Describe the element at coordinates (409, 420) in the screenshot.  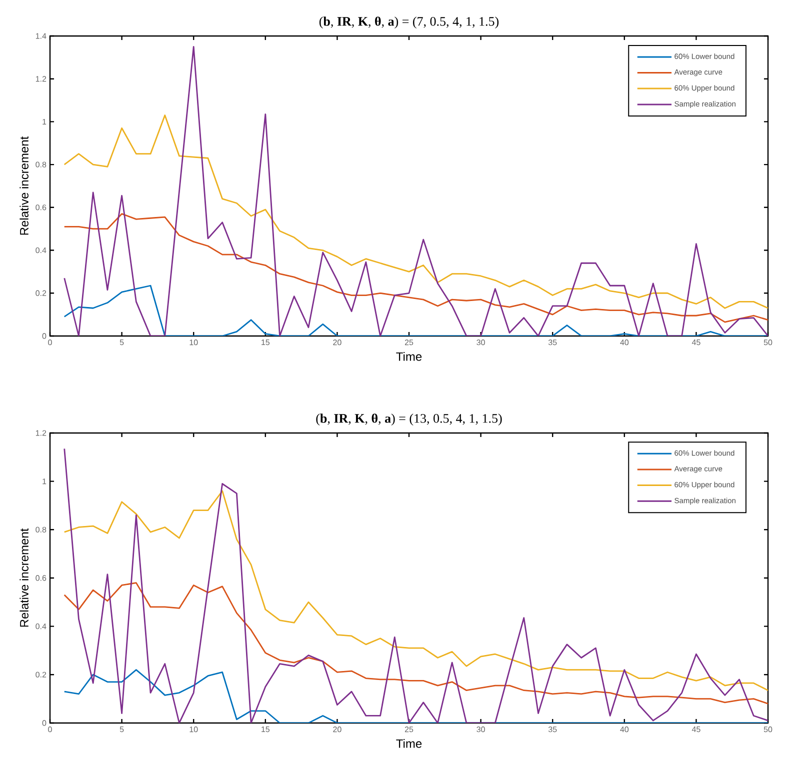
I see `chart-title: (b, IR, K, θ, a) = (13, 0.5, 4, 1, 1.5)` at that location.